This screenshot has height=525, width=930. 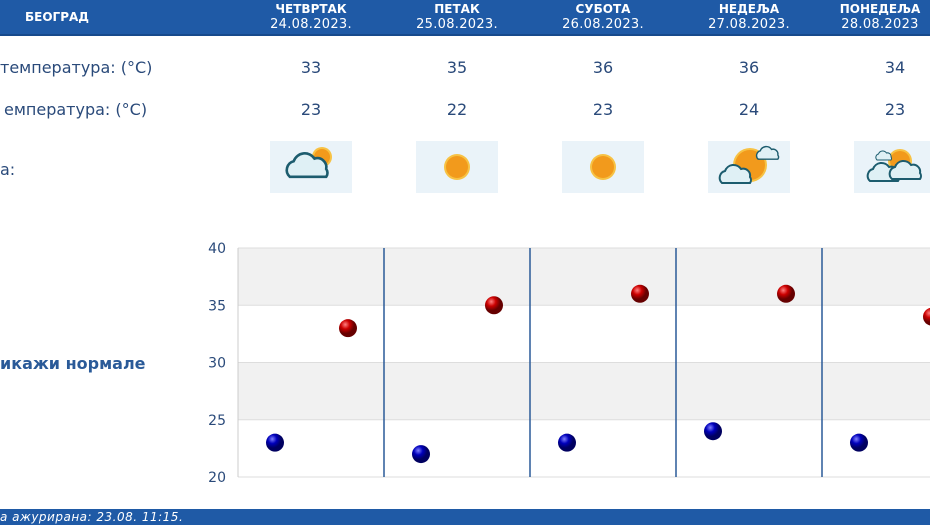 I want to click on day-header: НЕДЕЉА 27.08.2023., so click(x=749, y=17).